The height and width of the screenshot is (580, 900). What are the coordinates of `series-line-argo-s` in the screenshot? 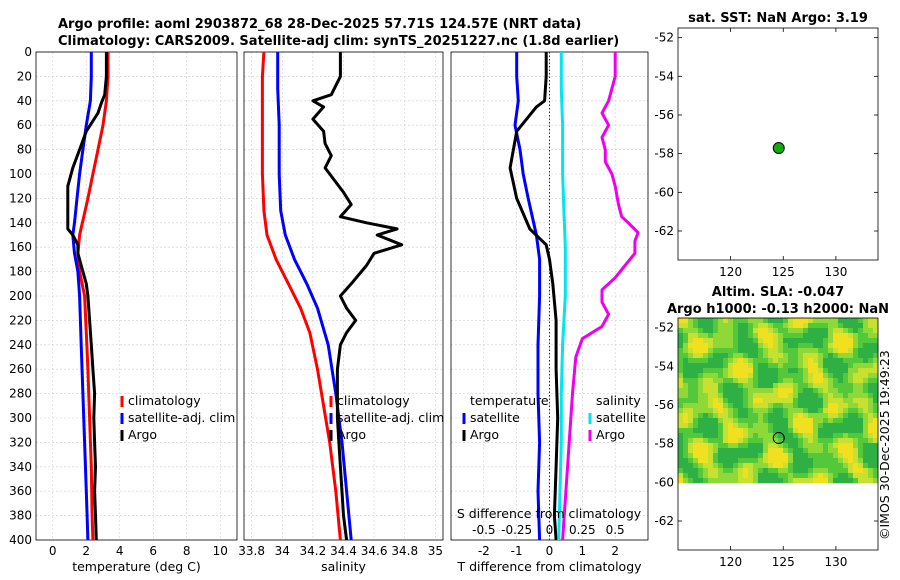 It's located at (600, 296).